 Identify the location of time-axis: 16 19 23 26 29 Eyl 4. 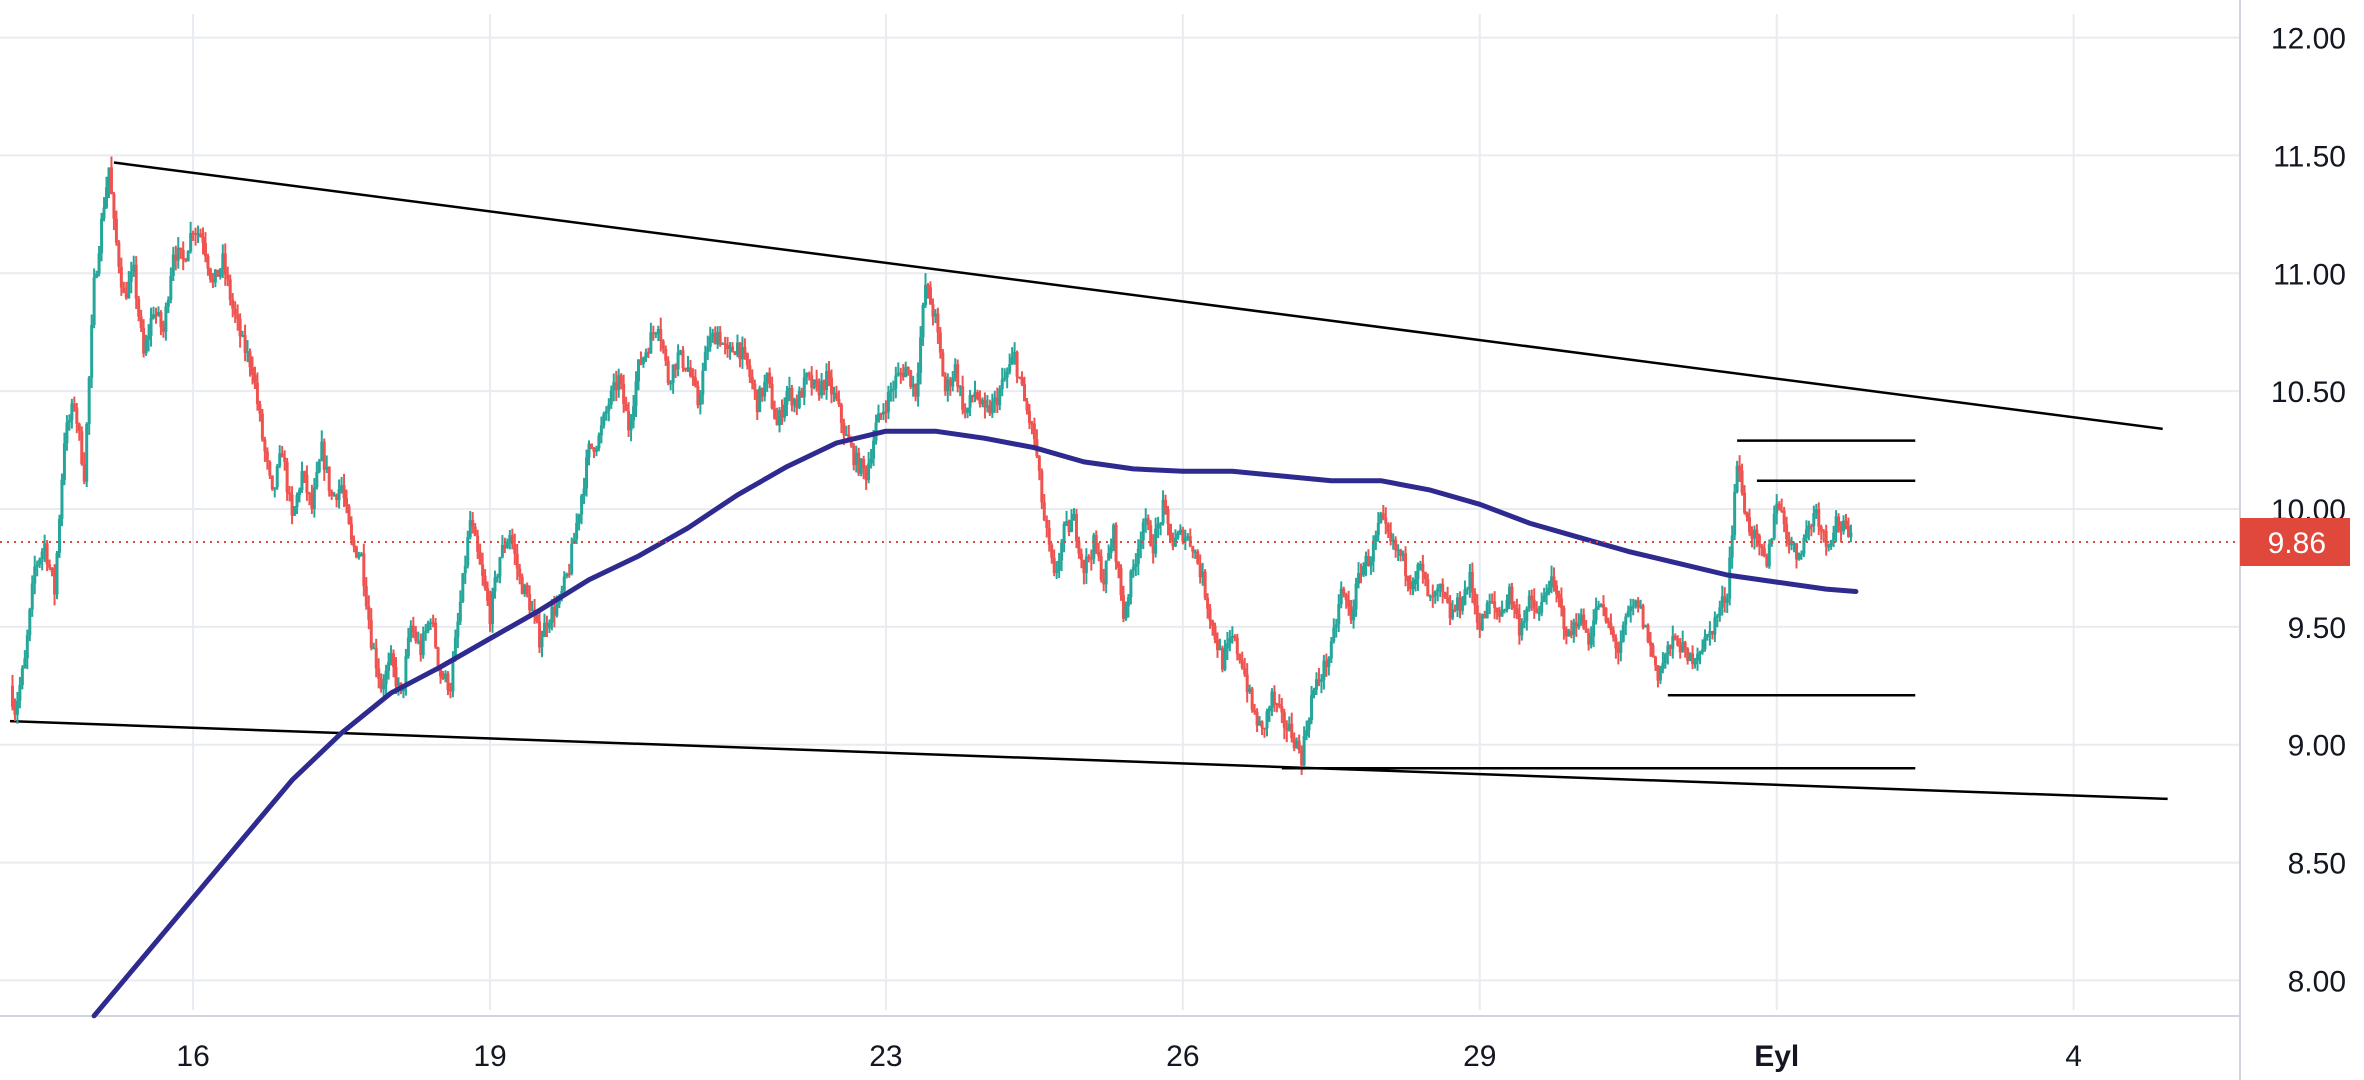
(1129, 1056).